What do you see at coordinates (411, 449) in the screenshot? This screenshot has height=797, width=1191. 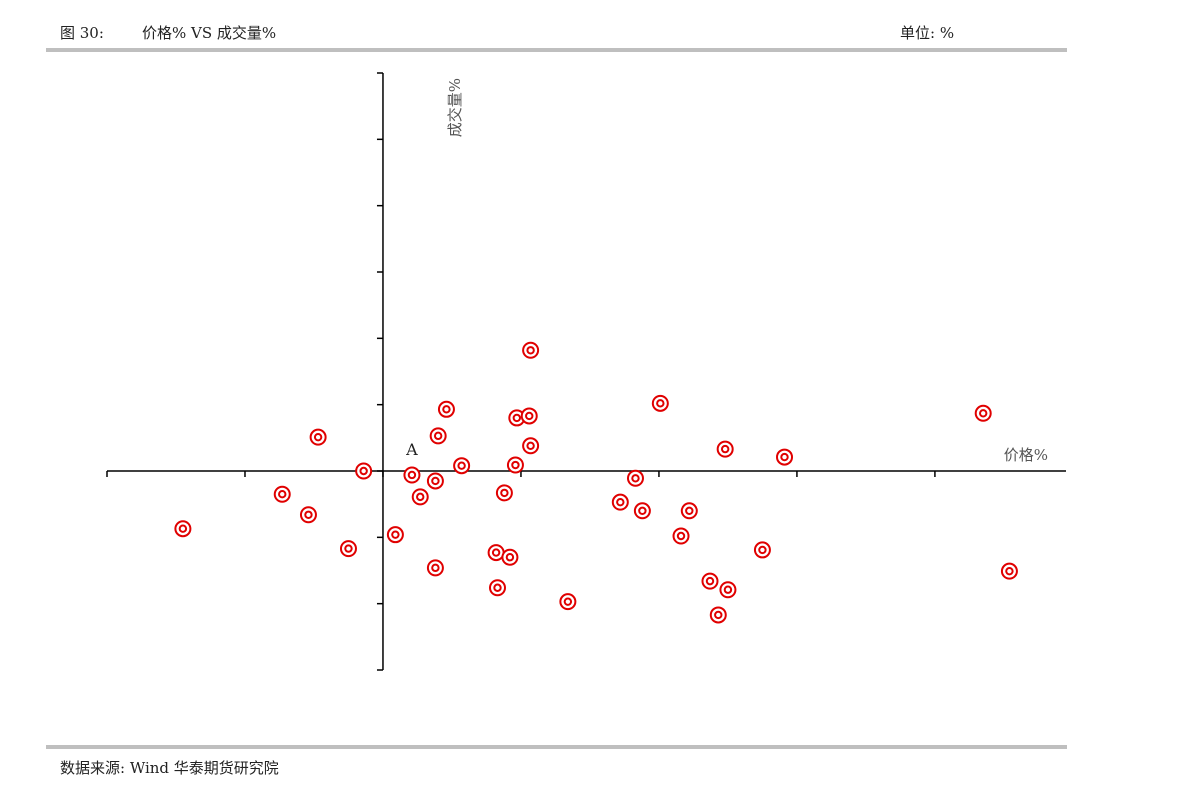 I see `annotation: A` at bounding box center [411, 449].